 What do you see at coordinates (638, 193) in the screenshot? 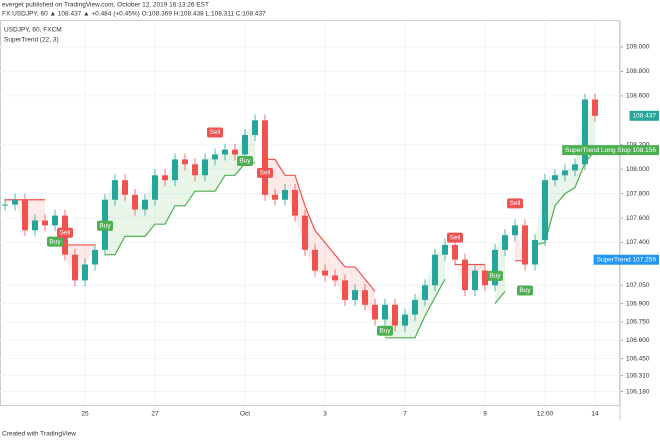
I see `y-tick-label: 107.800` at bounding box center [638, 193].